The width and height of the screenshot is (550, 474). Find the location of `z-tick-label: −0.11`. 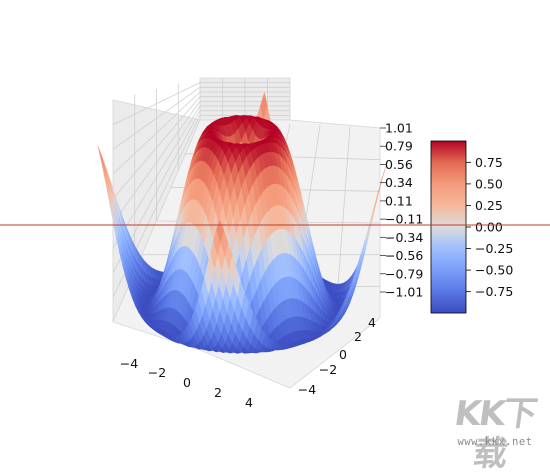

z-tick-label: −0.11 is located at coordinates (404, 219).